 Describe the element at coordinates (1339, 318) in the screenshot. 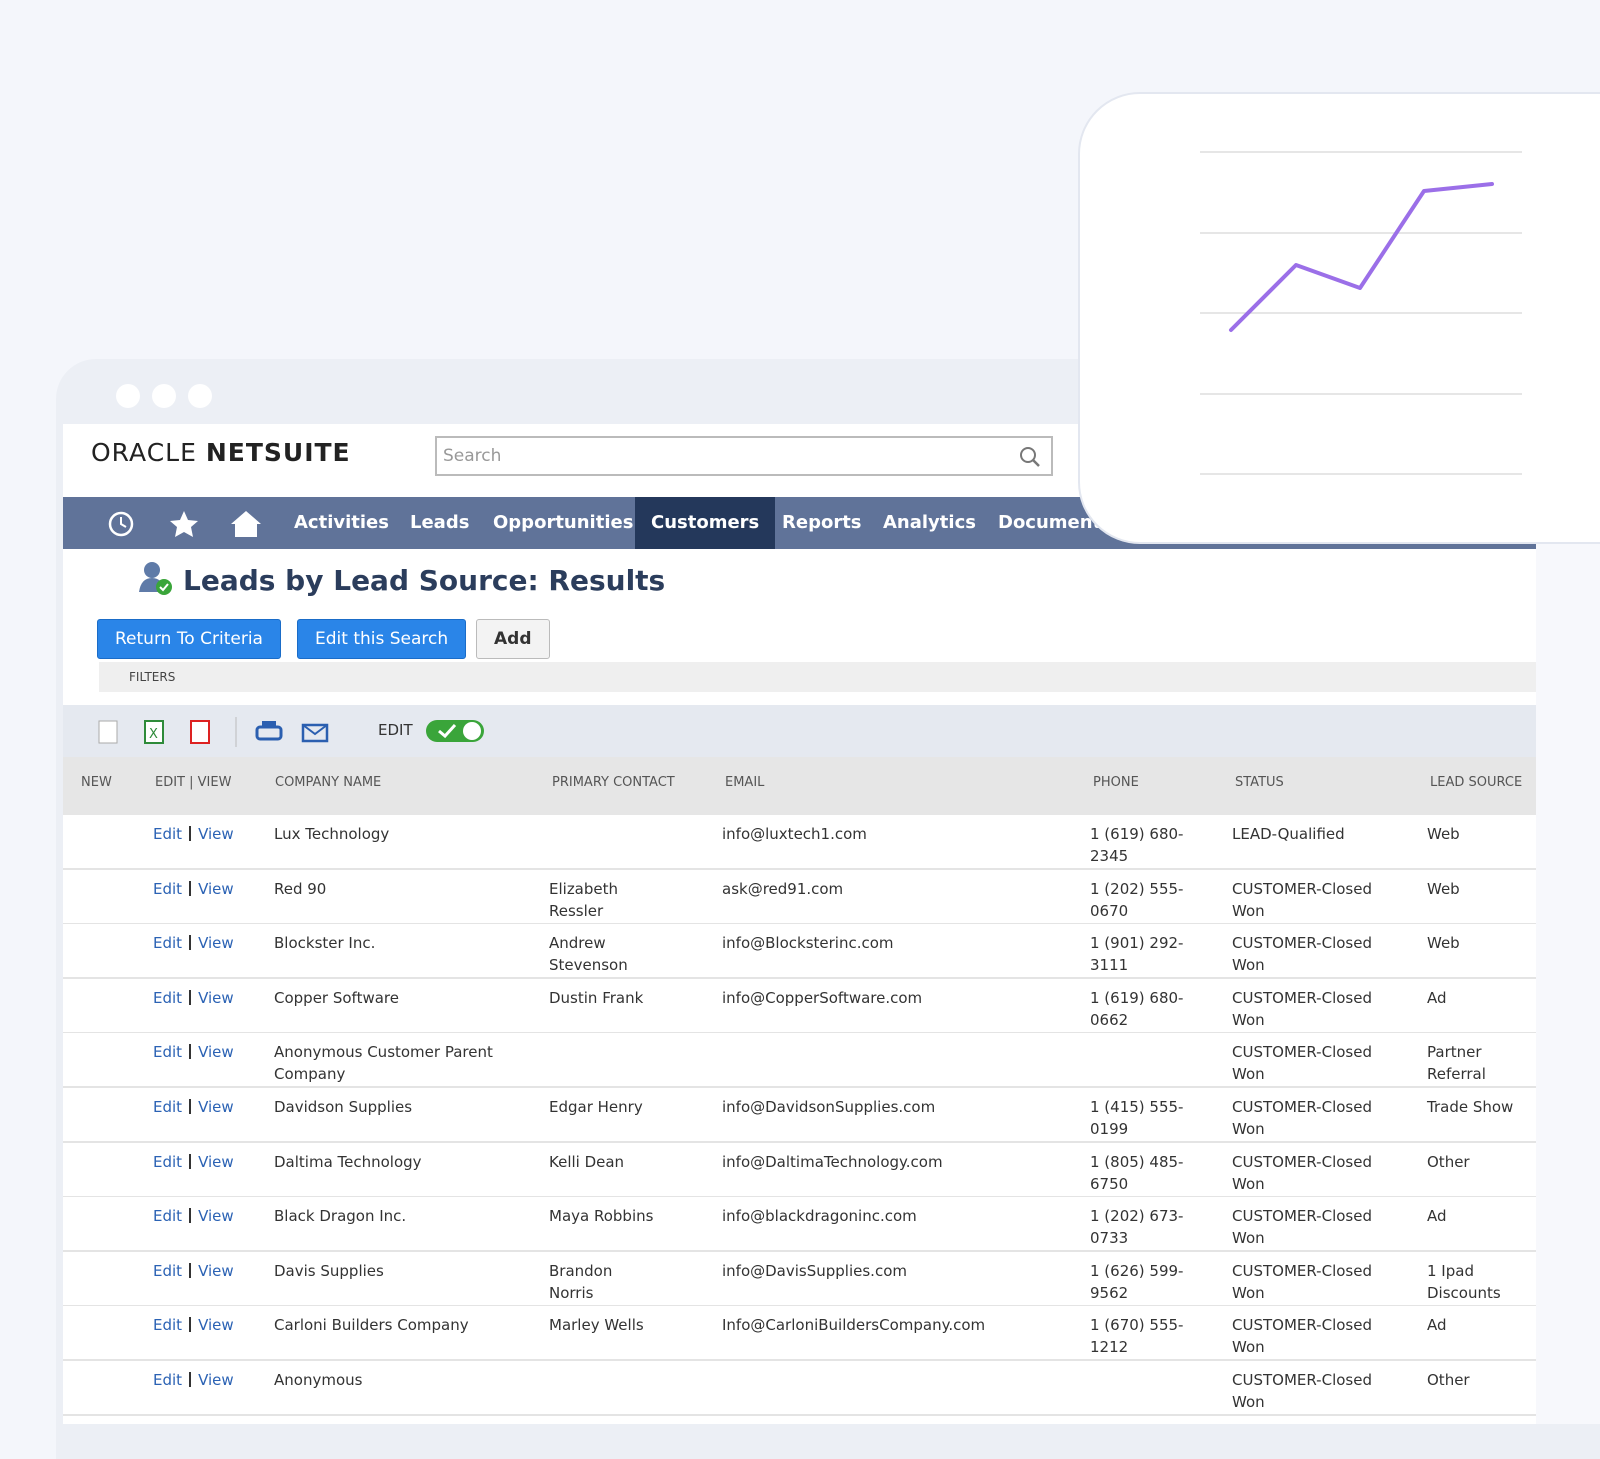

I see `chart-card` at that location.